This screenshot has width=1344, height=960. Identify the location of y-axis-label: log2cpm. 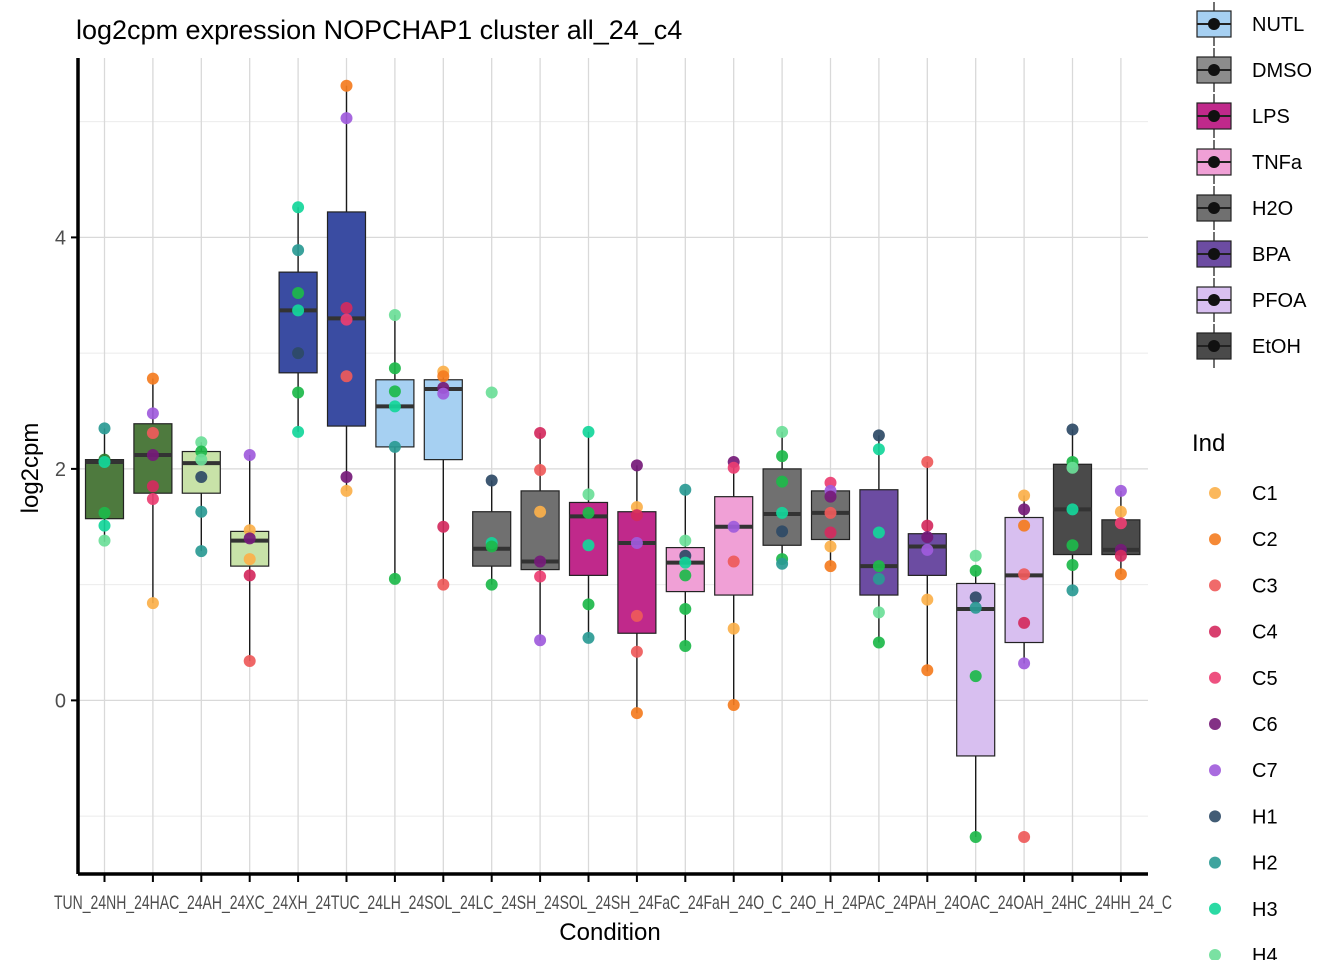
(30, 468).